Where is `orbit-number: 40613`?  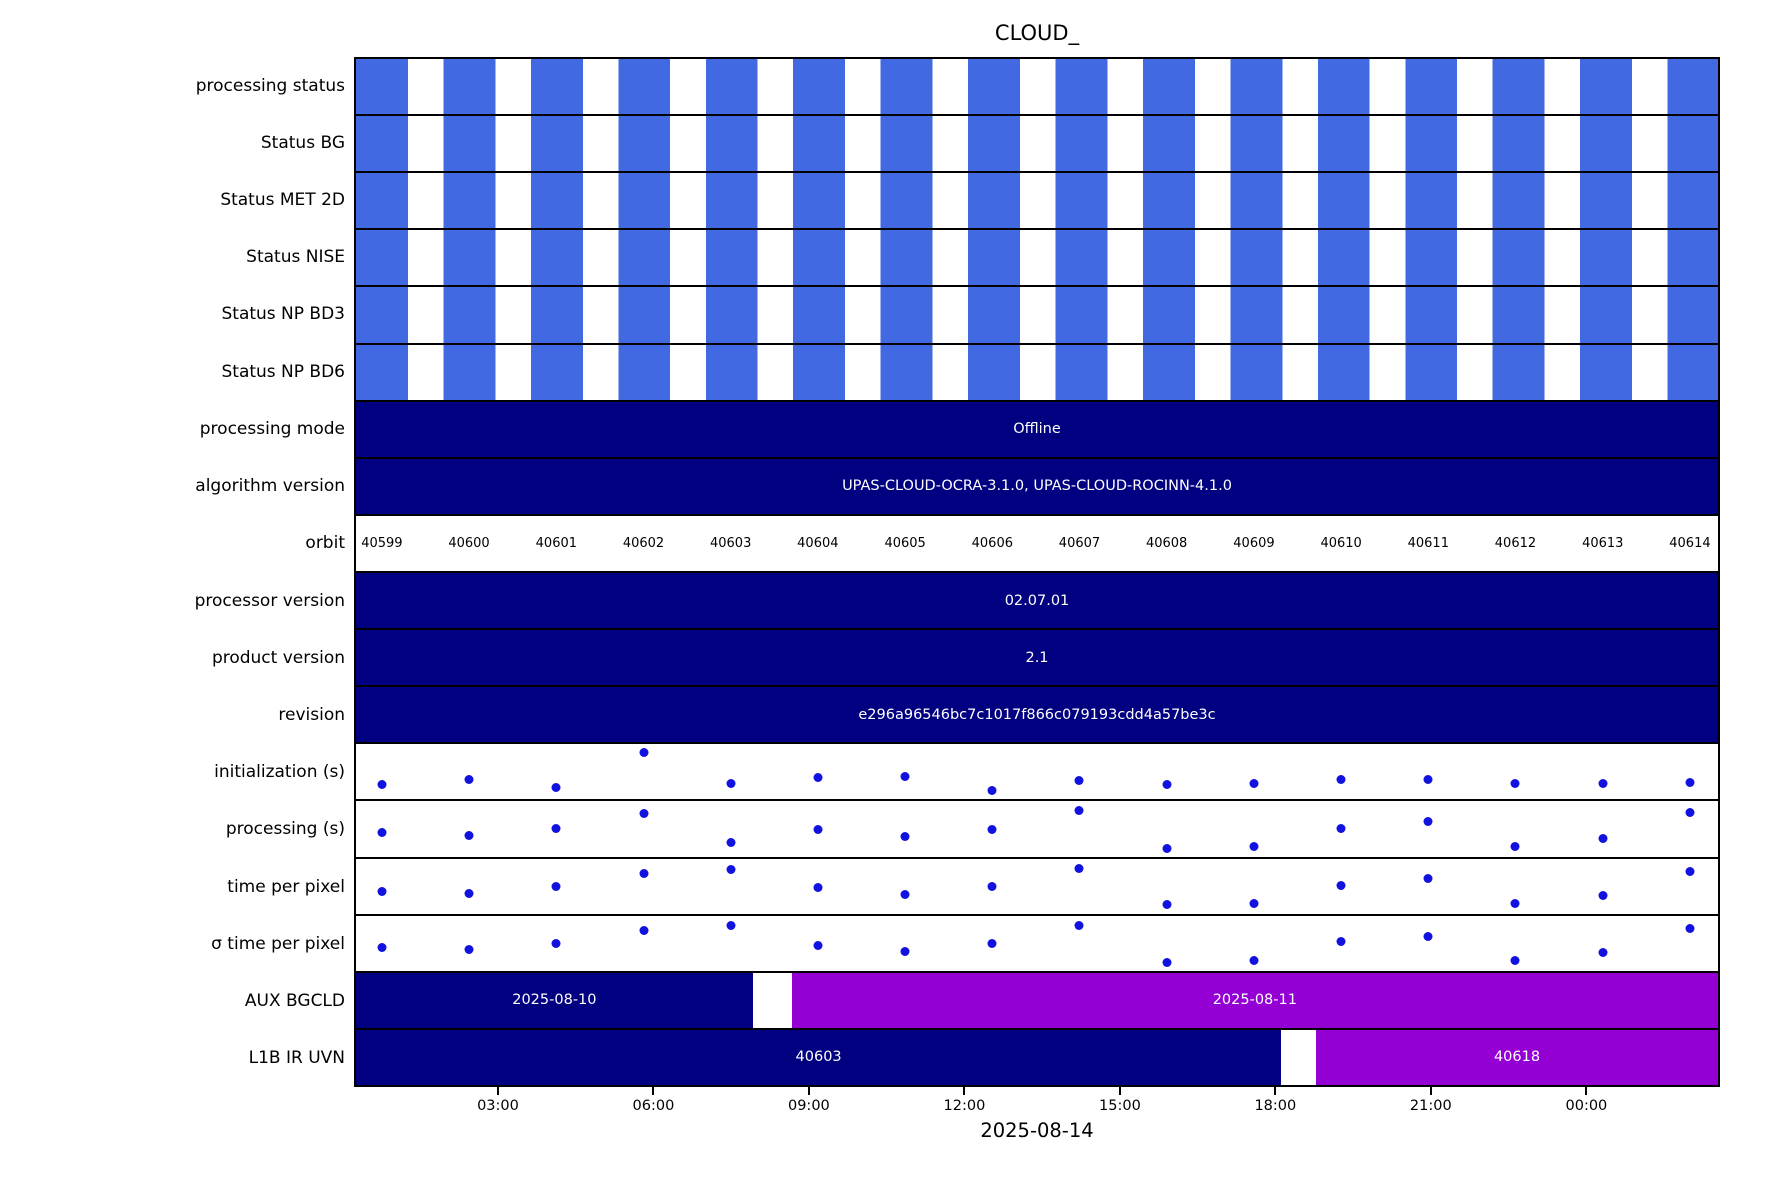
orbit-number: 40613 is located at coordinates (1603, 543).